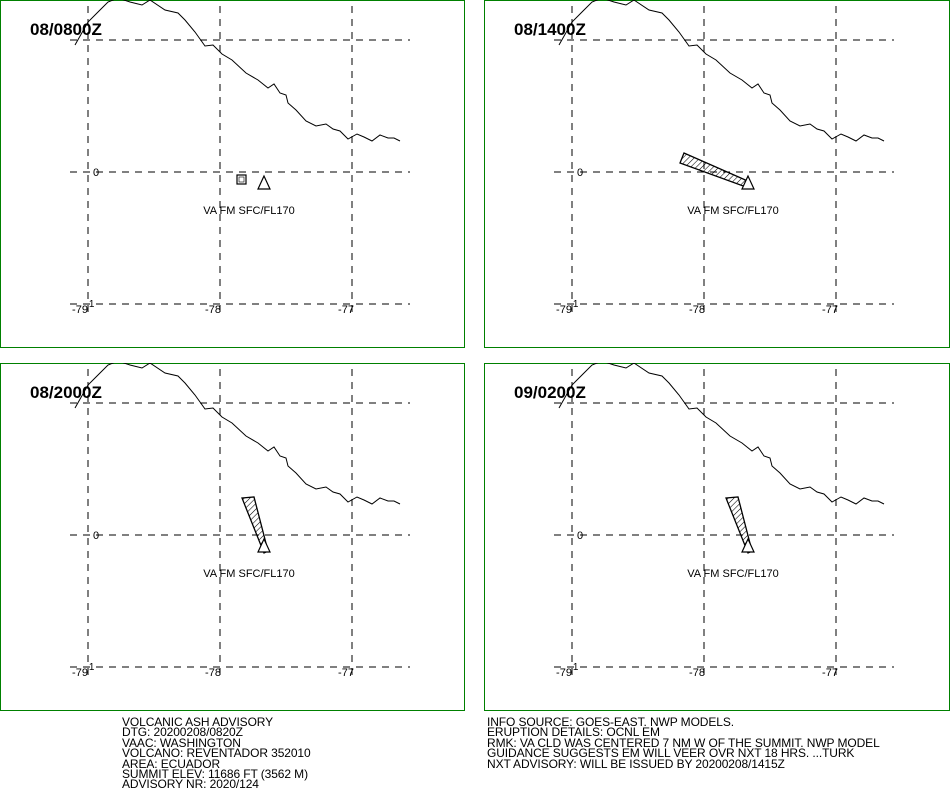  Describe the element at coordinates (550, 29) in the screenshot. I see `forecast-time-label: 08/1400Z` at that location.